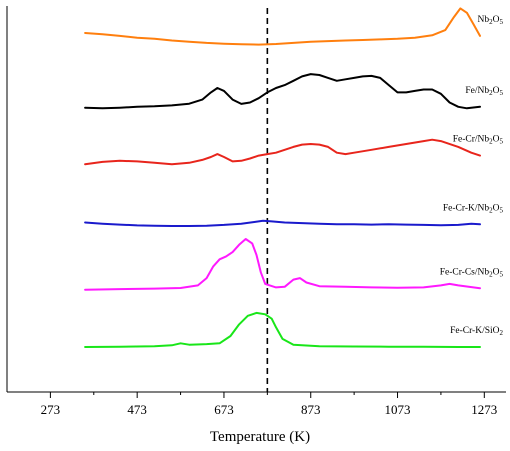  Describe the element at coordinates (311, 409) in the screenshot. I see `x-tick-label-873: 873` at that location.